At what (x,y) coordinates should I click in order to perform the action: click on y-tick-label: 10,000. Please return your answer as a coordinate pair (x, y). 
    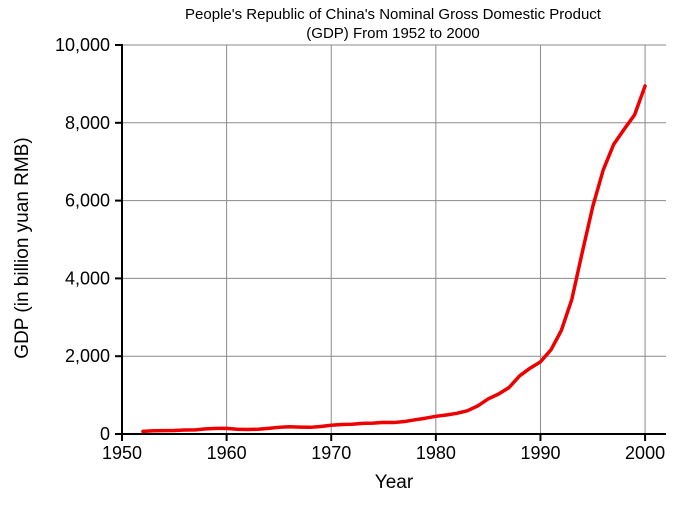
    Looking at the image, I should click on (82, 45).